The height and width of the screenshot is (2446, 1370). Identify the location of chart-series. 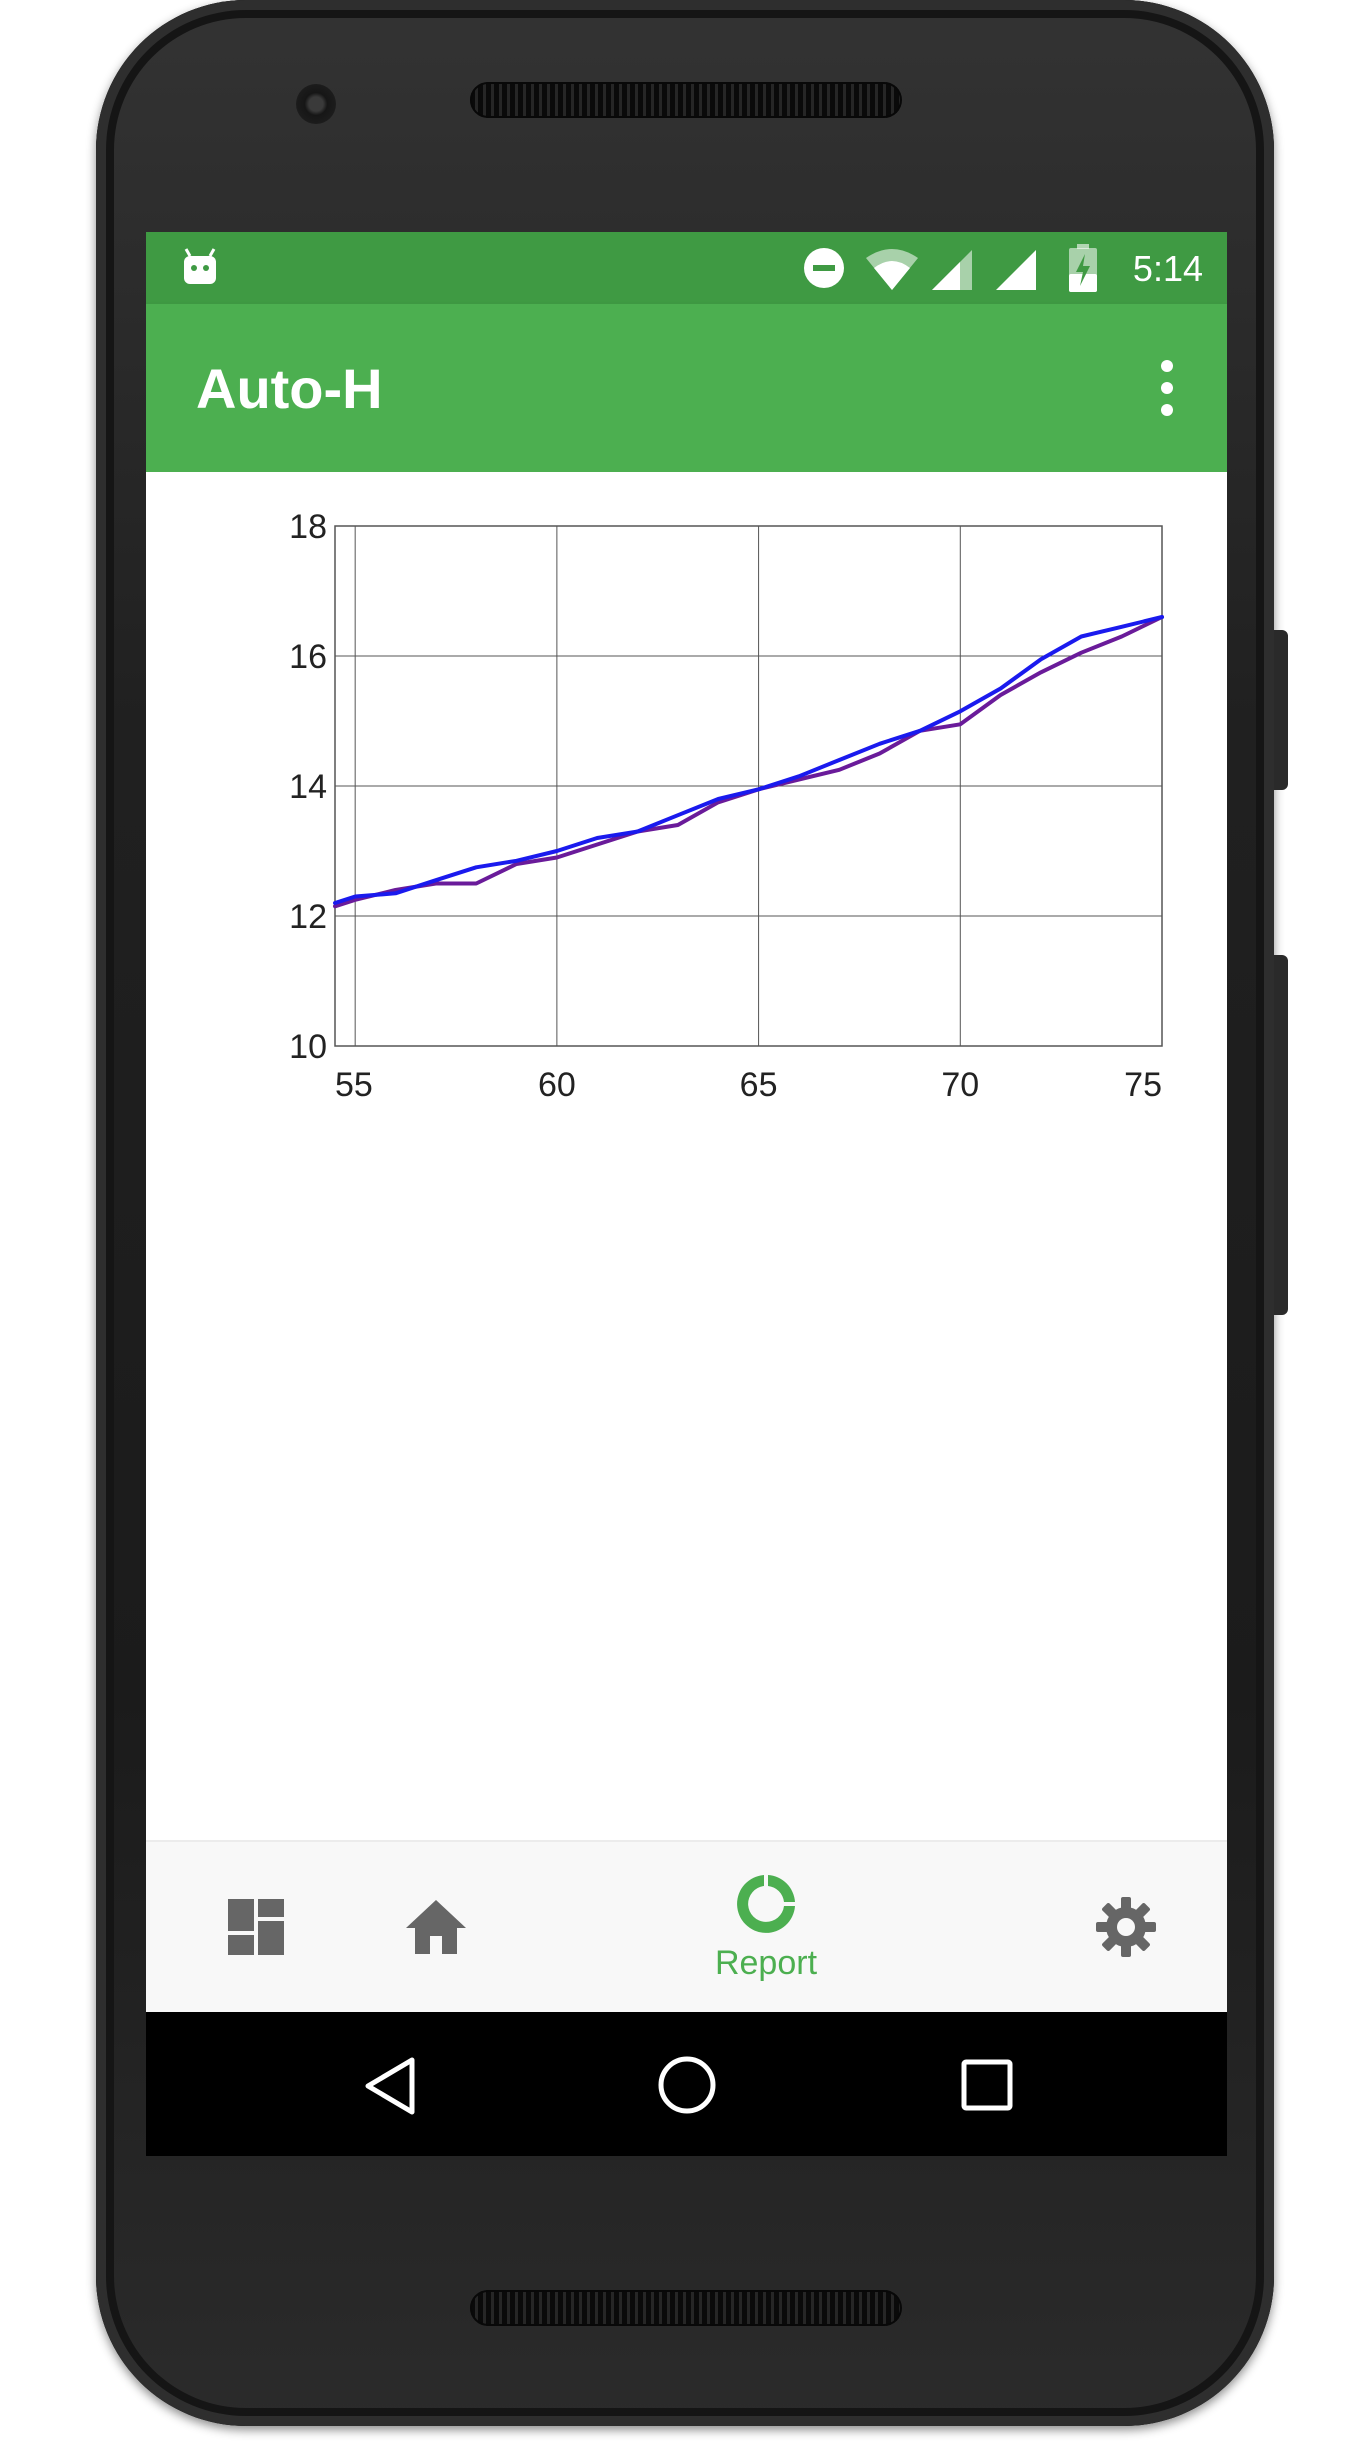
(748, 762).